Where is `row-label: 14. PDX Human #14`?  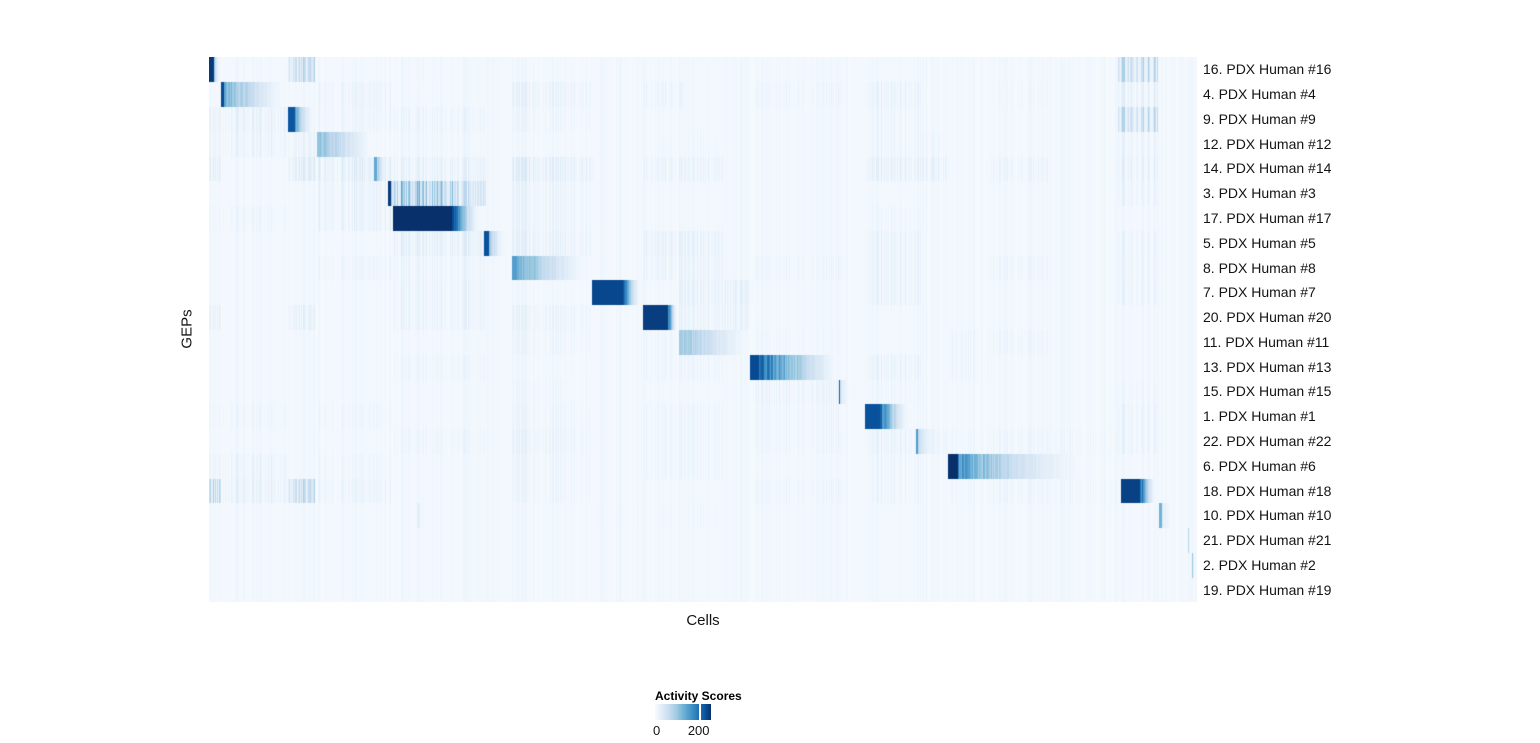 row-label: 14. PDX Human #14 is located at coordinates (1267, 168).